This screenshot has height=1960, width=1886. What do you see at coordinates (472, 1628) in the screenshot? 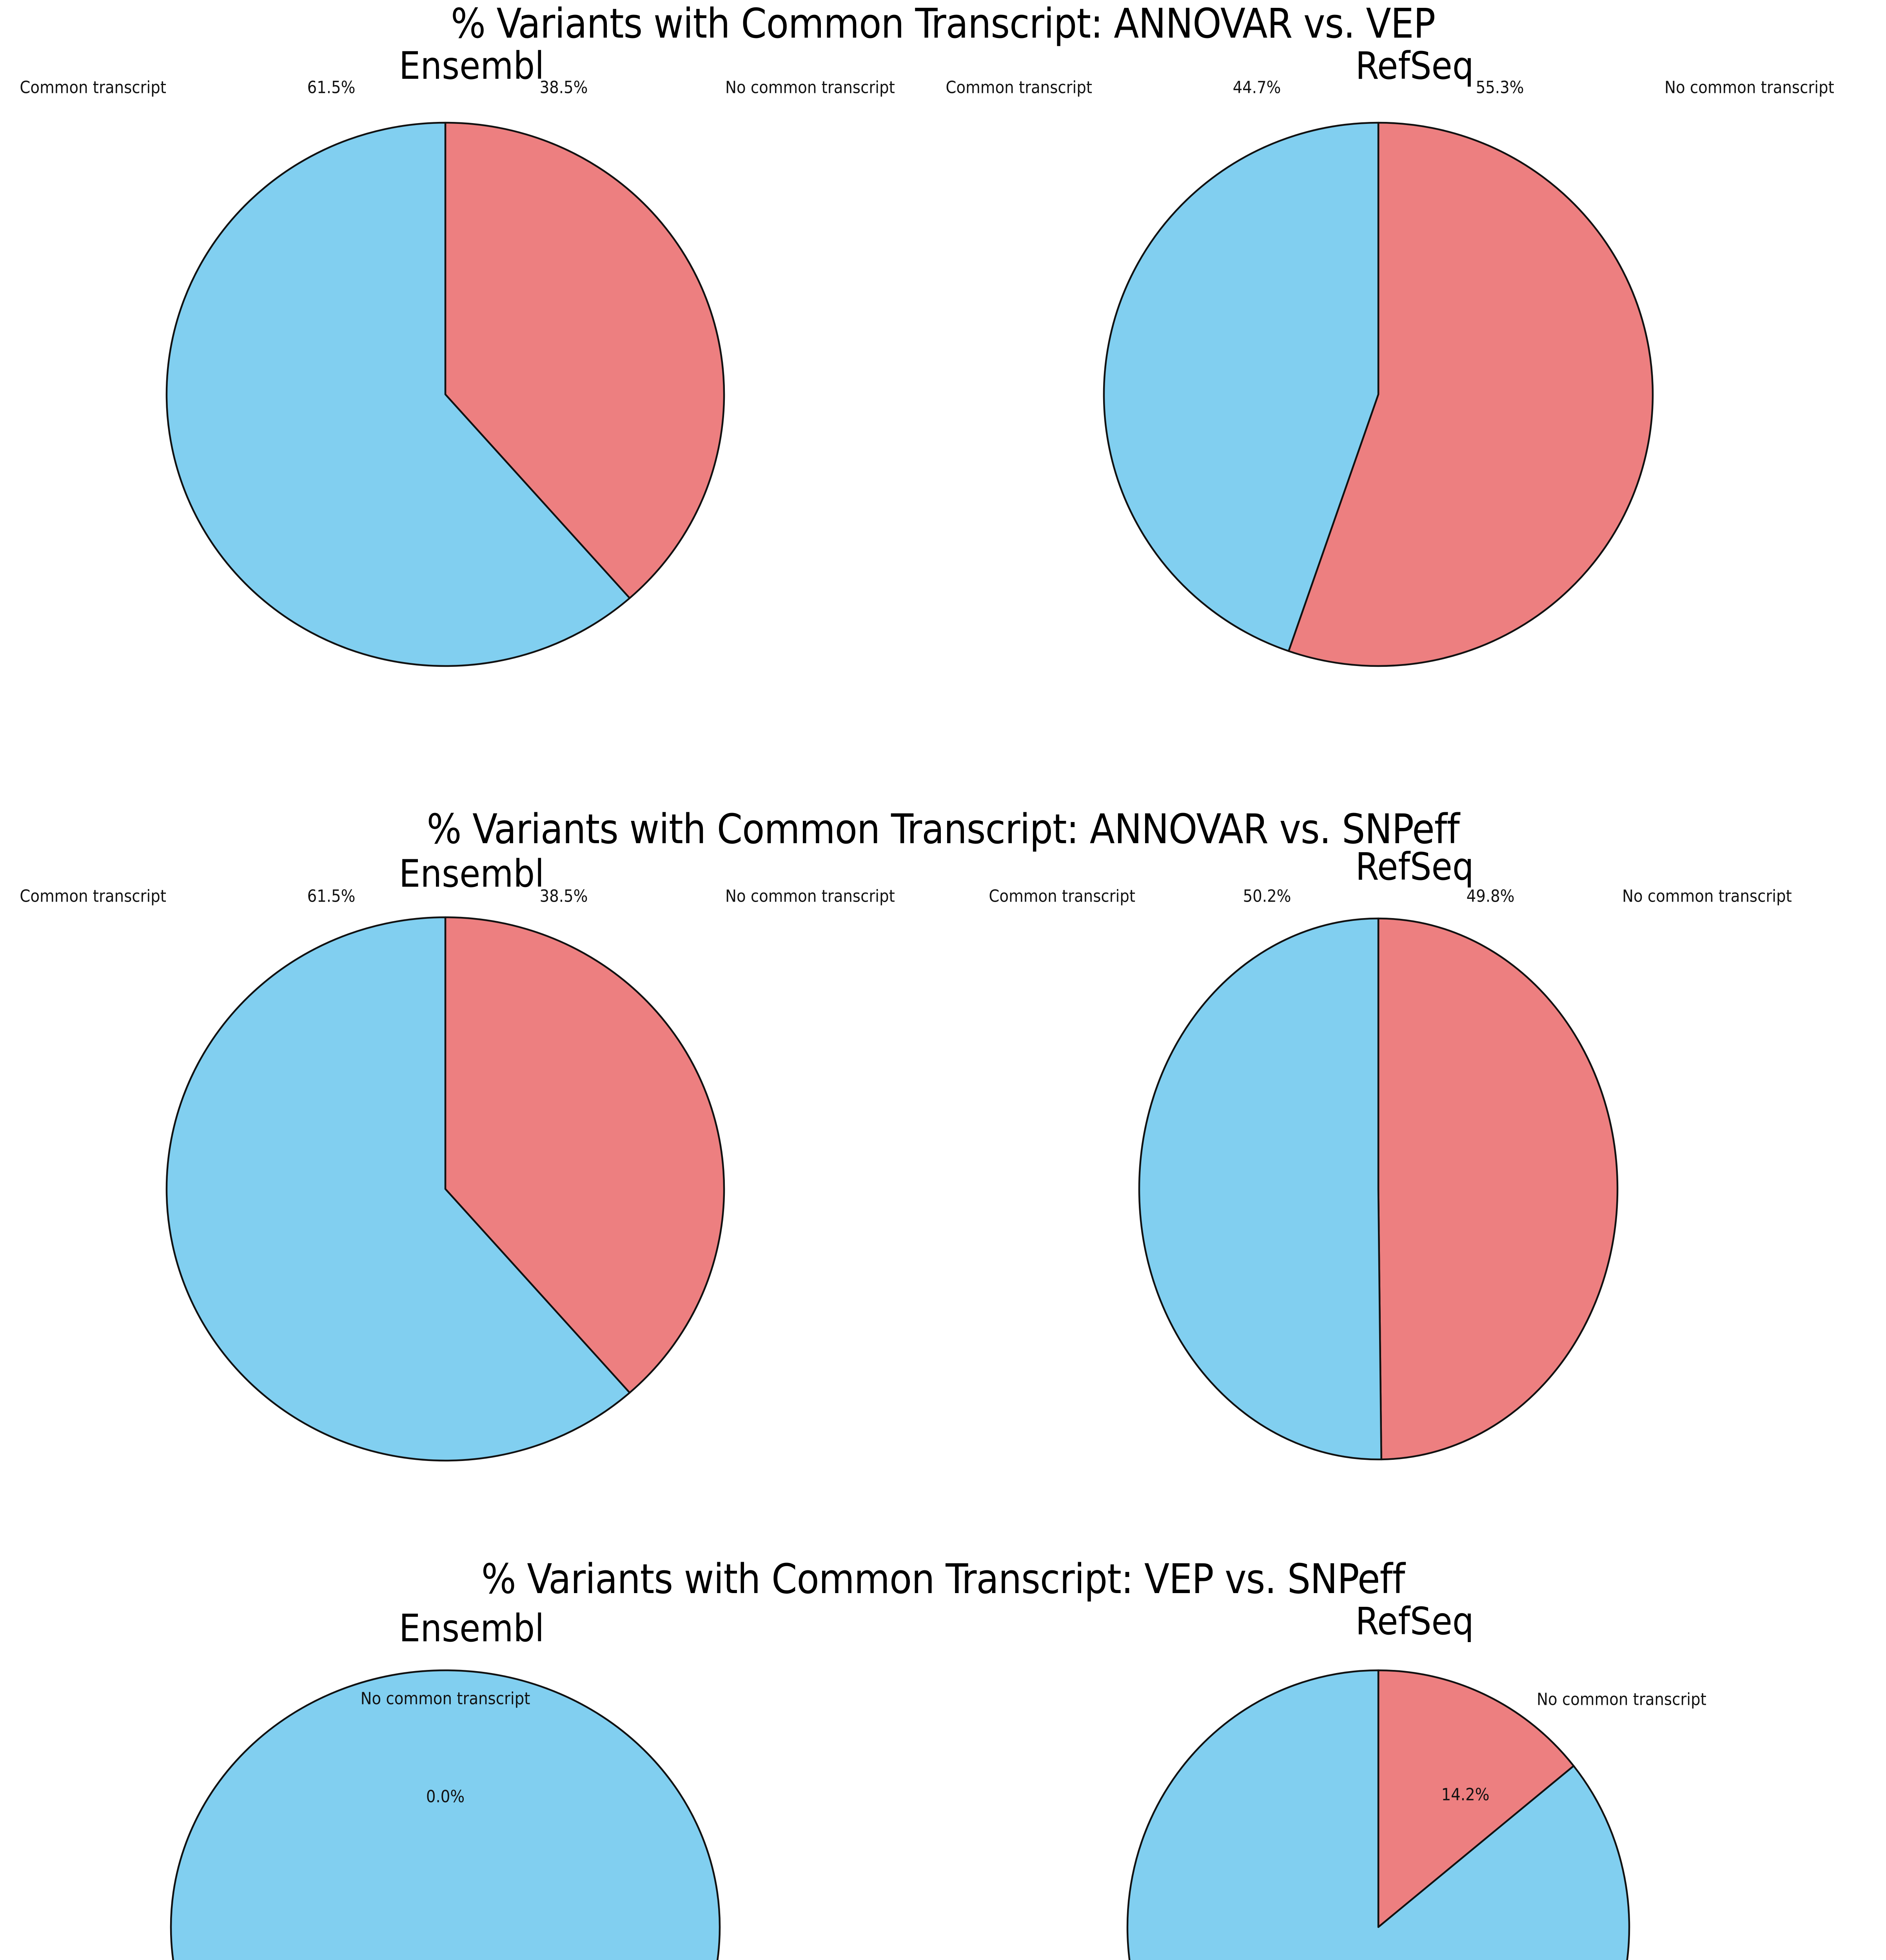
I see `row-3-panel-1-subtitle: Ensembl` at bounding box center [472, 1628].